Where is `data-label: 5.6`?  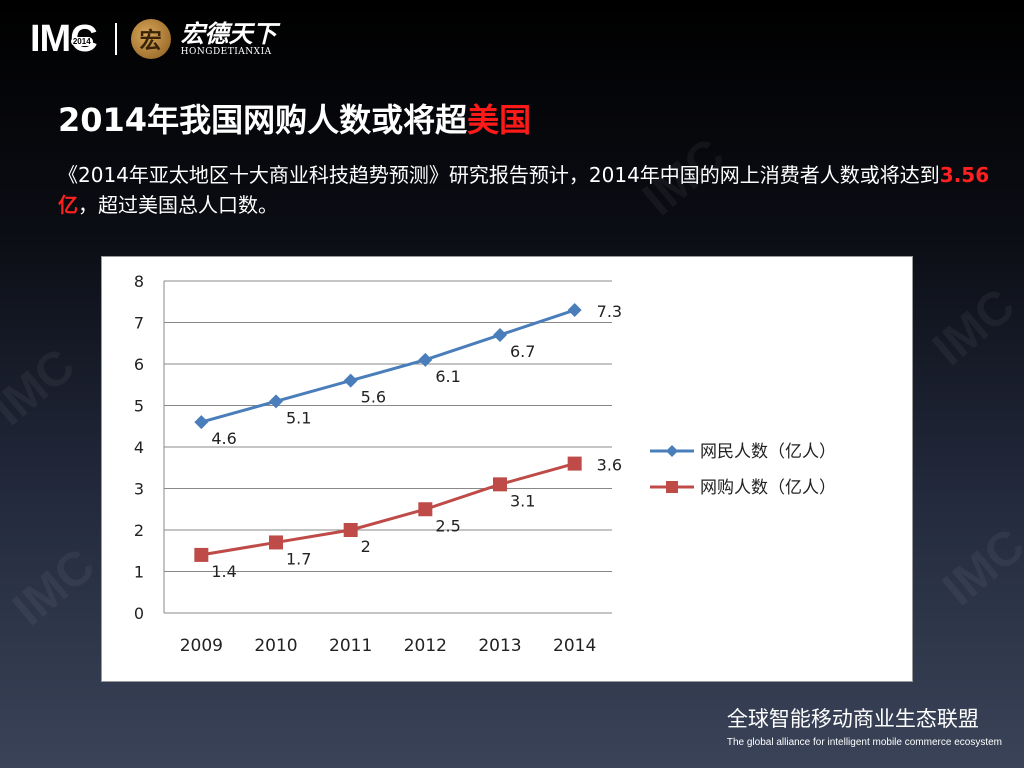 data-label: 5.6 is located at coordinates (373, 397).